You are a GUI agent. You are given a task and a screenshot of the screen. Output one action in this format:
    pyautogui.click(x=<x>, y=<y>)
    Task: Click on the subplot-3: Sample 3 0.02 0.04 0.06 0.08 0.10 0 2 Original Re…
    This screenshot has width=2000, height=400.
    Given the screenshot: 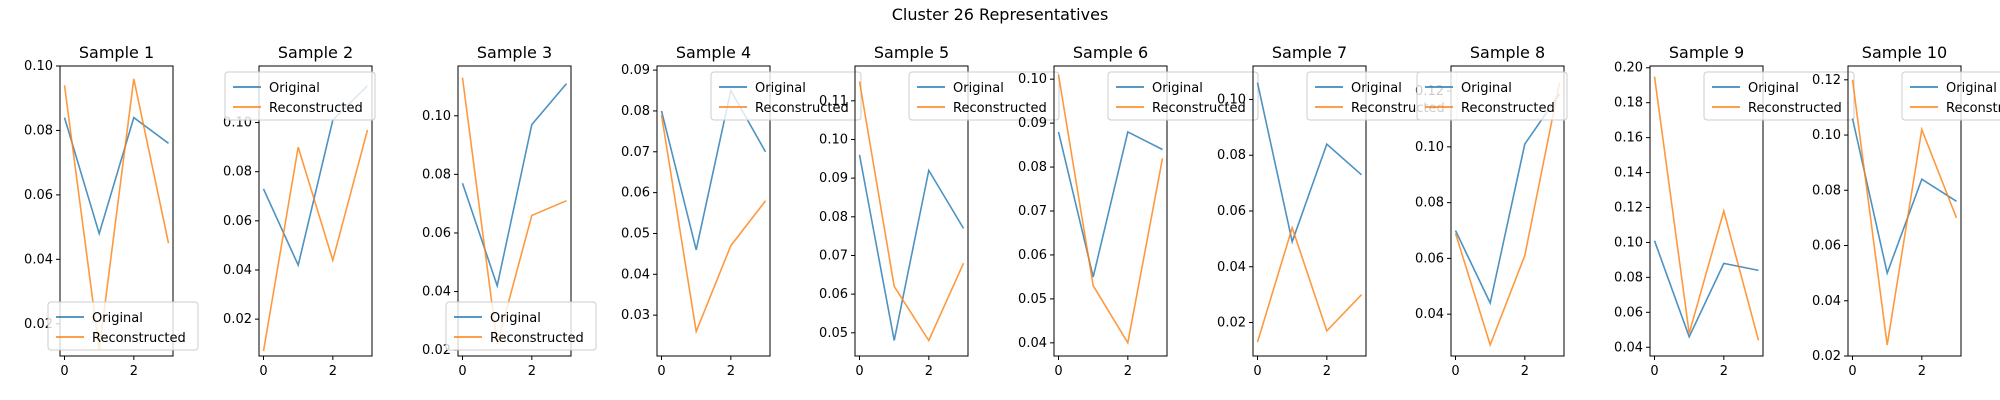 What is the action you would take?
    pyautogui.click(x=509, y=211)
    